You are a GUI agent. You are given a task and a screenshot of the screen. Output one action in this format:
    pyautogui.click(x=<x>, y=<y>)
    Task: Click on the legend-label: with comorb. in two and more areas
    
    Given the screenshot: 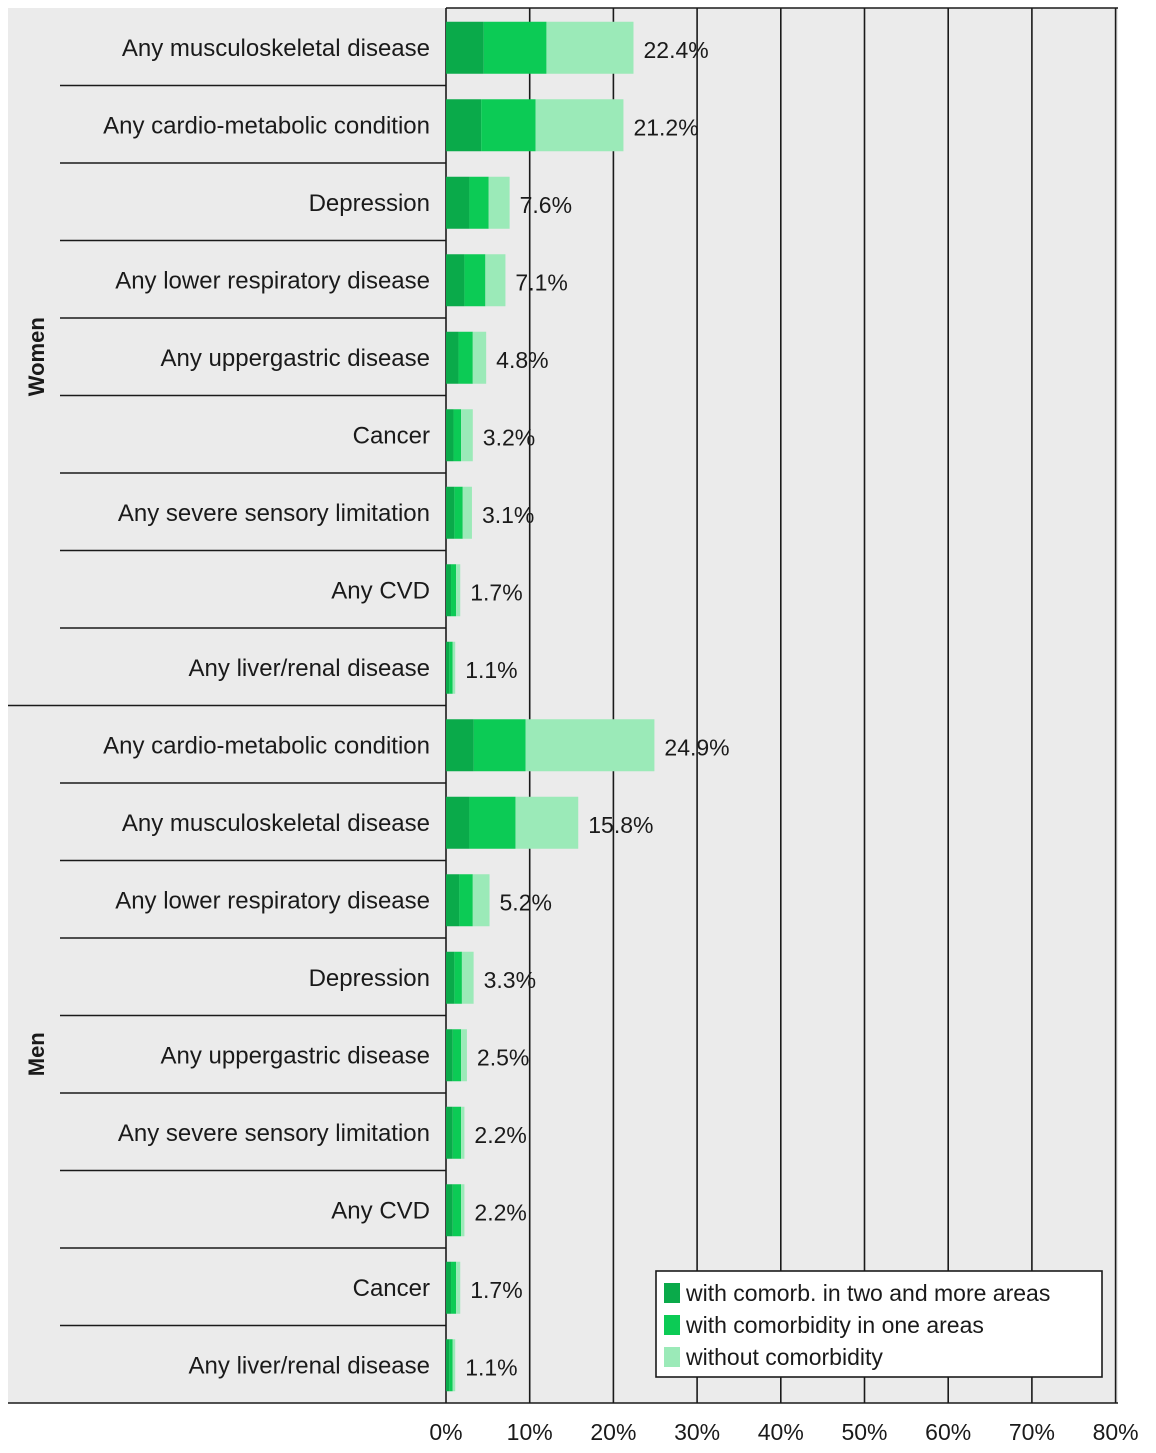 What is the action you would take?
    pyautogui.click(x=867, y=1293)
    